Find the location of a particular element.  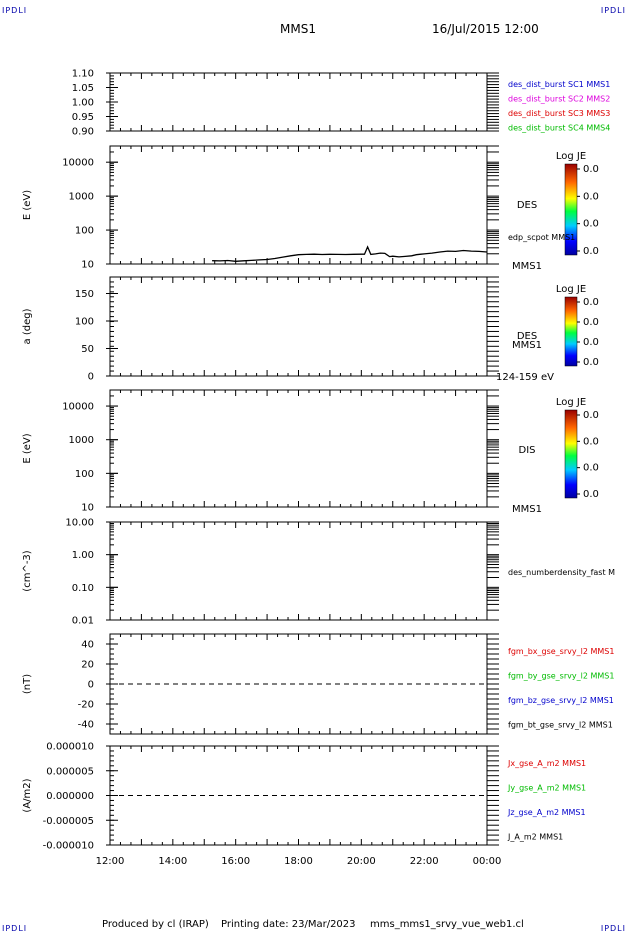

y-tick-label: 0.10 is located at coordinates (83, 588).